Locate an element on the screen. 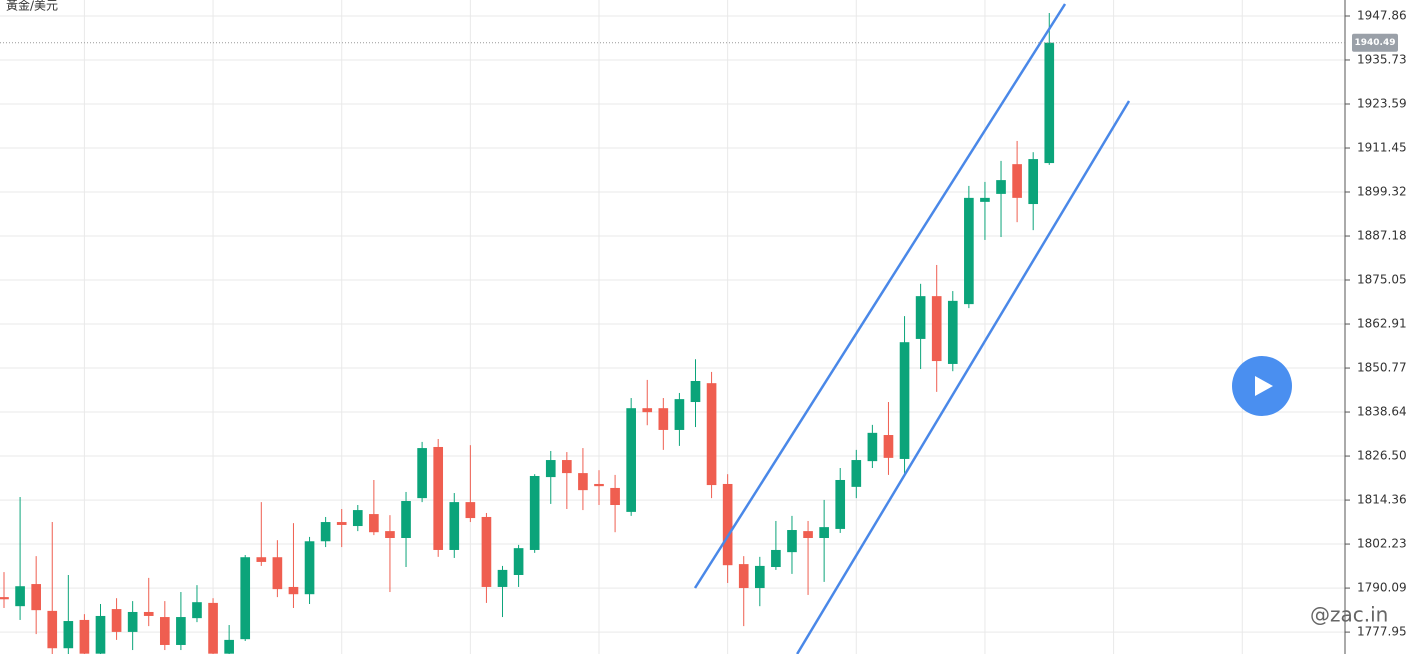  play-button is located at coordinates (1262, 386).